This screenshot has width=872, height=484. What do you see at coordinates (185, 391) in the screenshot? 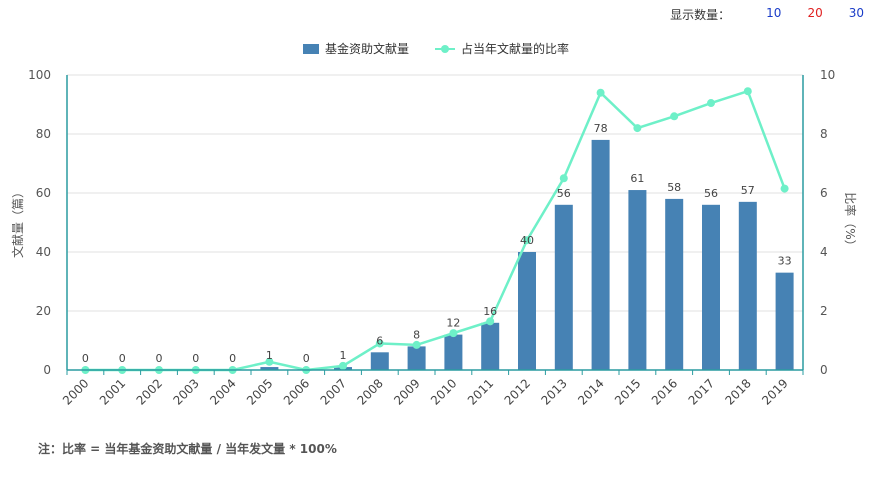
I see `x-tick-label: 2003` at bounding box center [185, 391].